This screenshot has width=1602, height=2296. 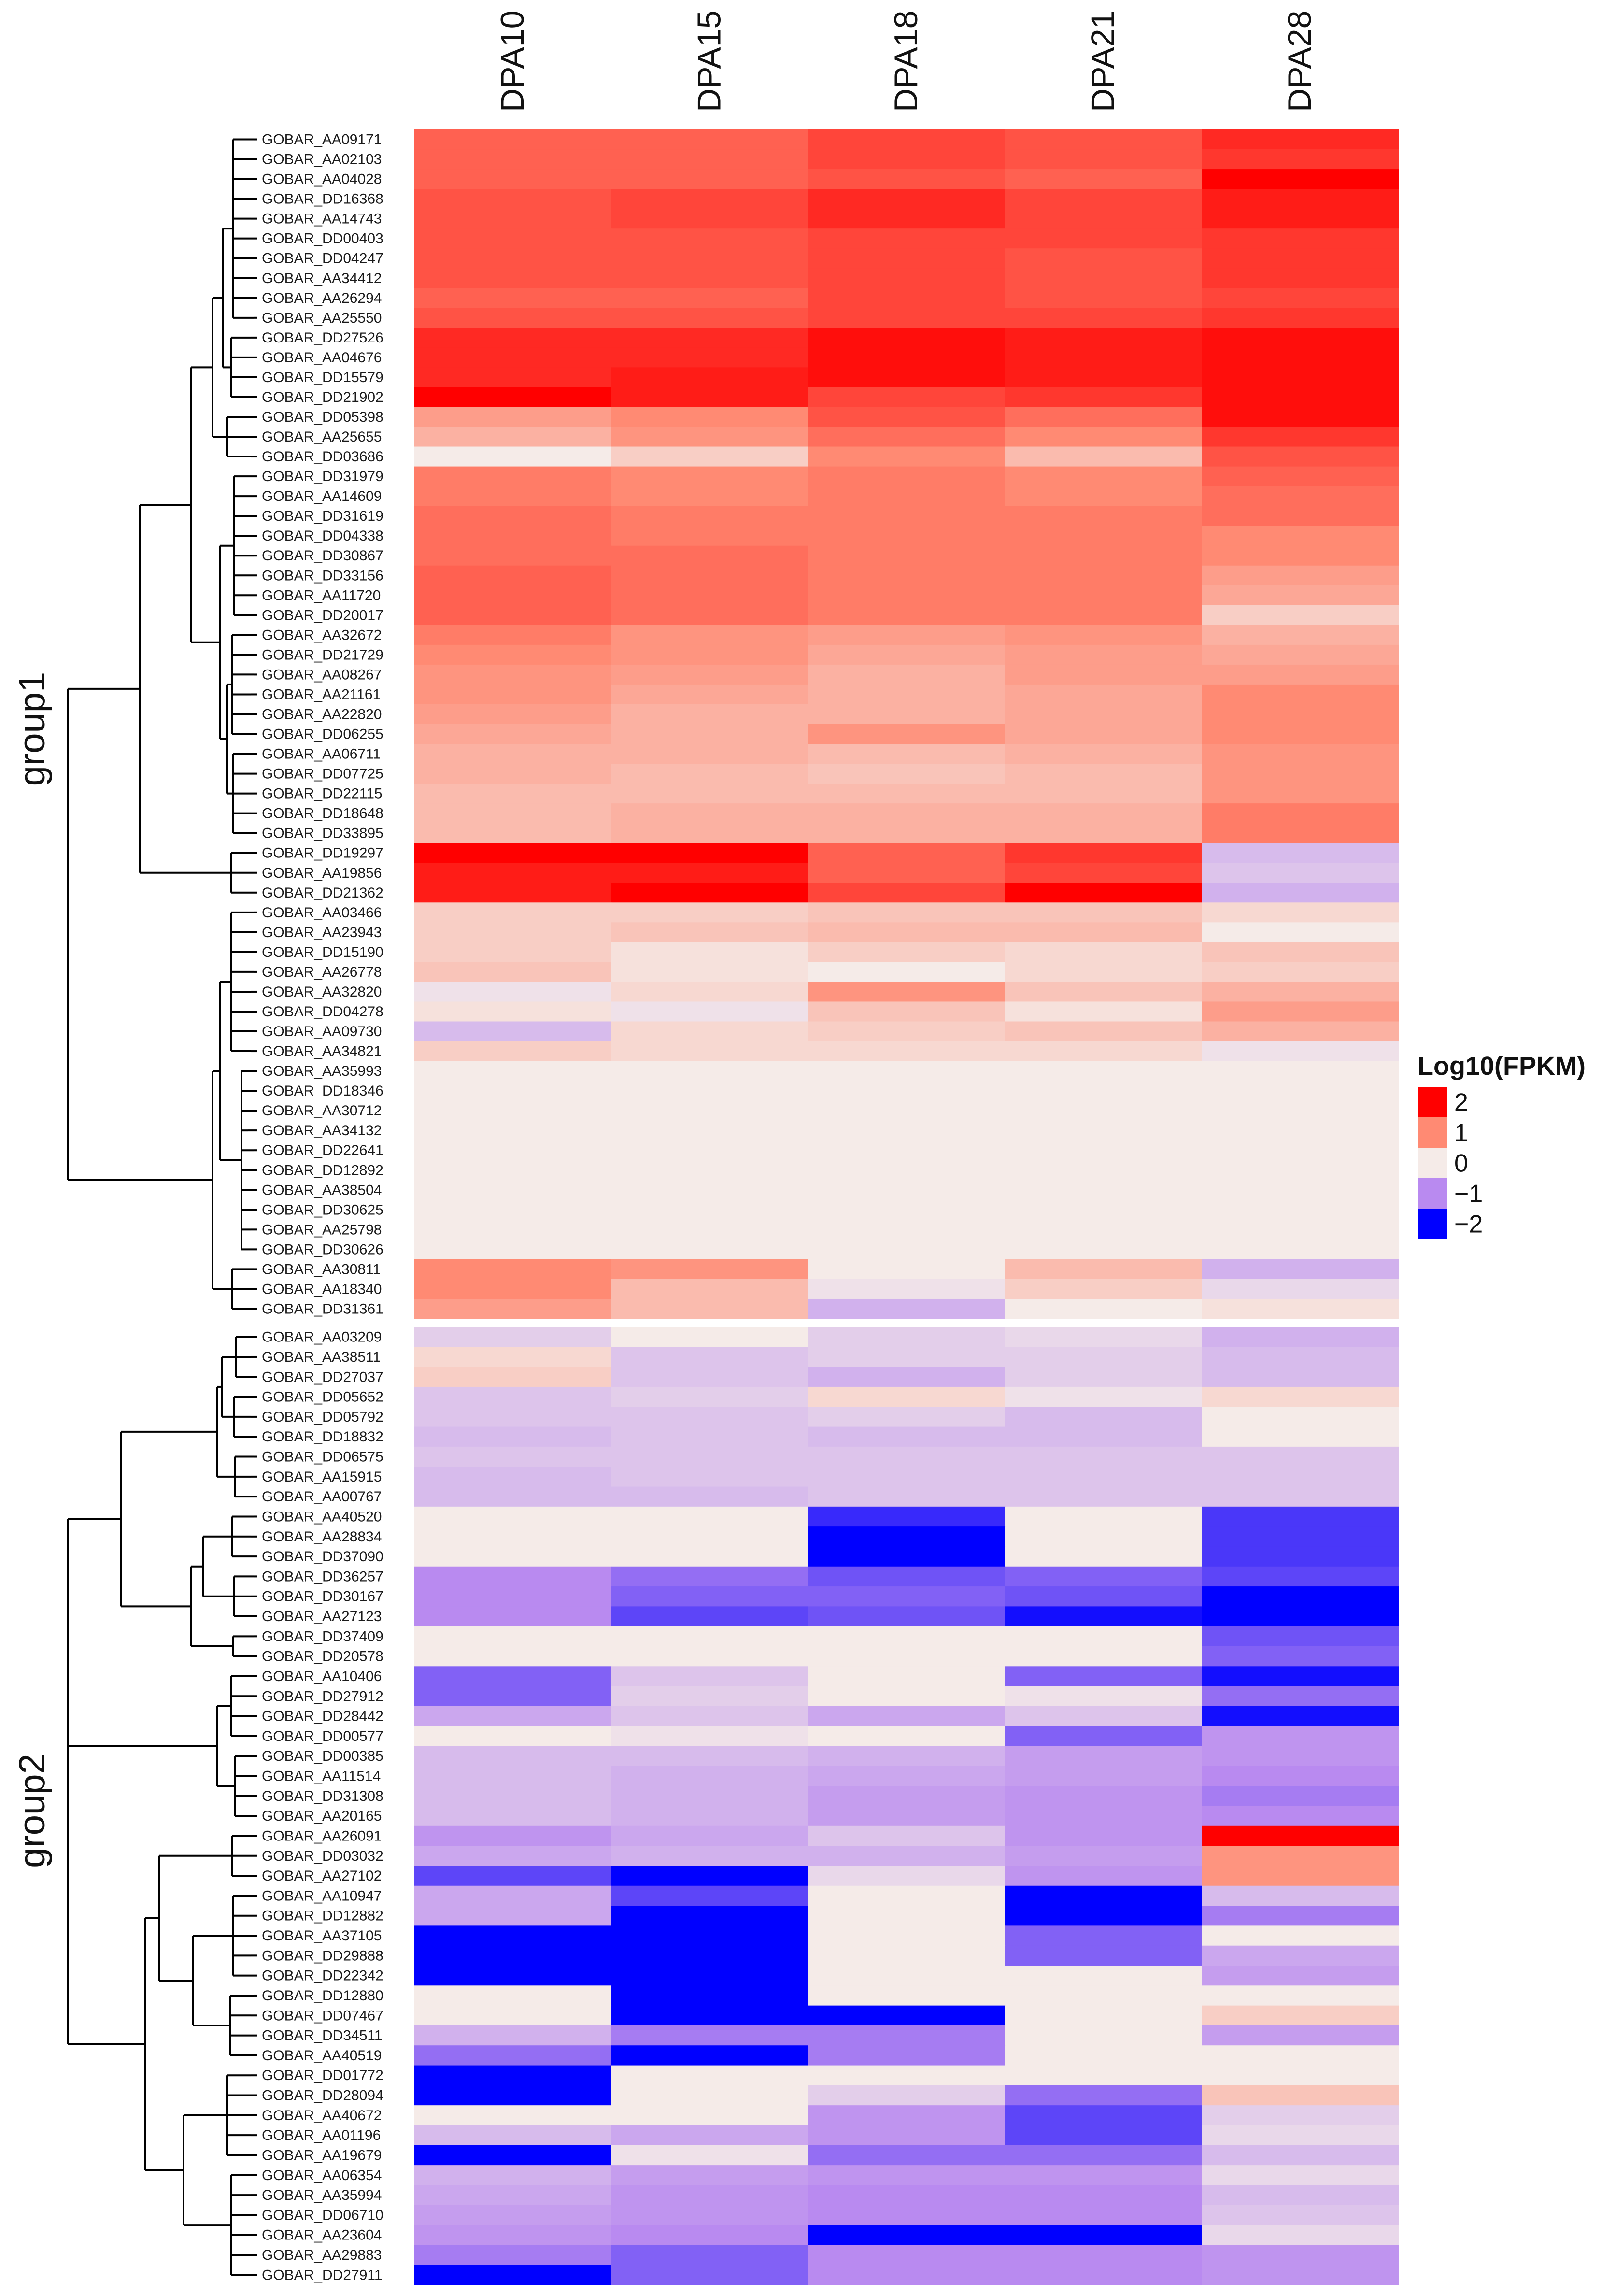 What do you see at coordinates (1299, 62) in the screenshot?
I see `column-label-dpa28: DPA28` at bounding box center [1299, 62].